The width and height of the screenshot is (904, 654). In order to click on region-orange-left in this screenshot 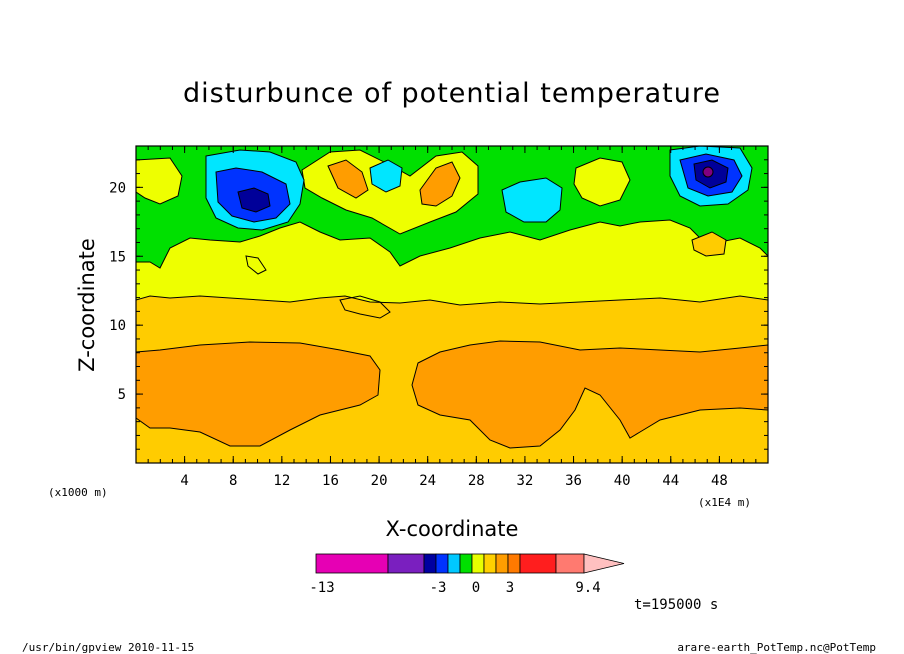, I will do `click(258, 394)`.